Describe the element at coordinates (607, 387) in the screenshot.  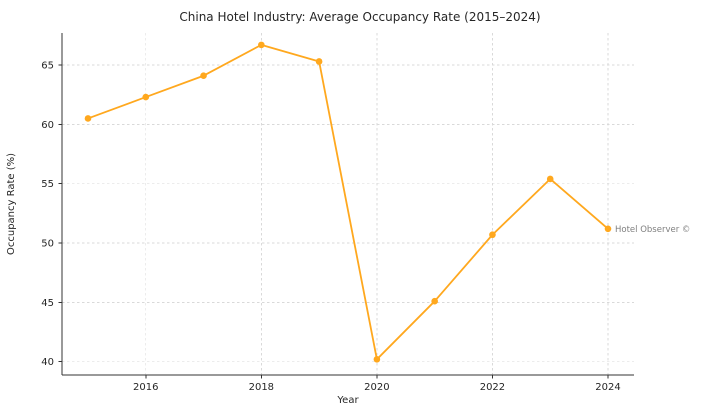
I see `x-tick-label: 2024` at that location.